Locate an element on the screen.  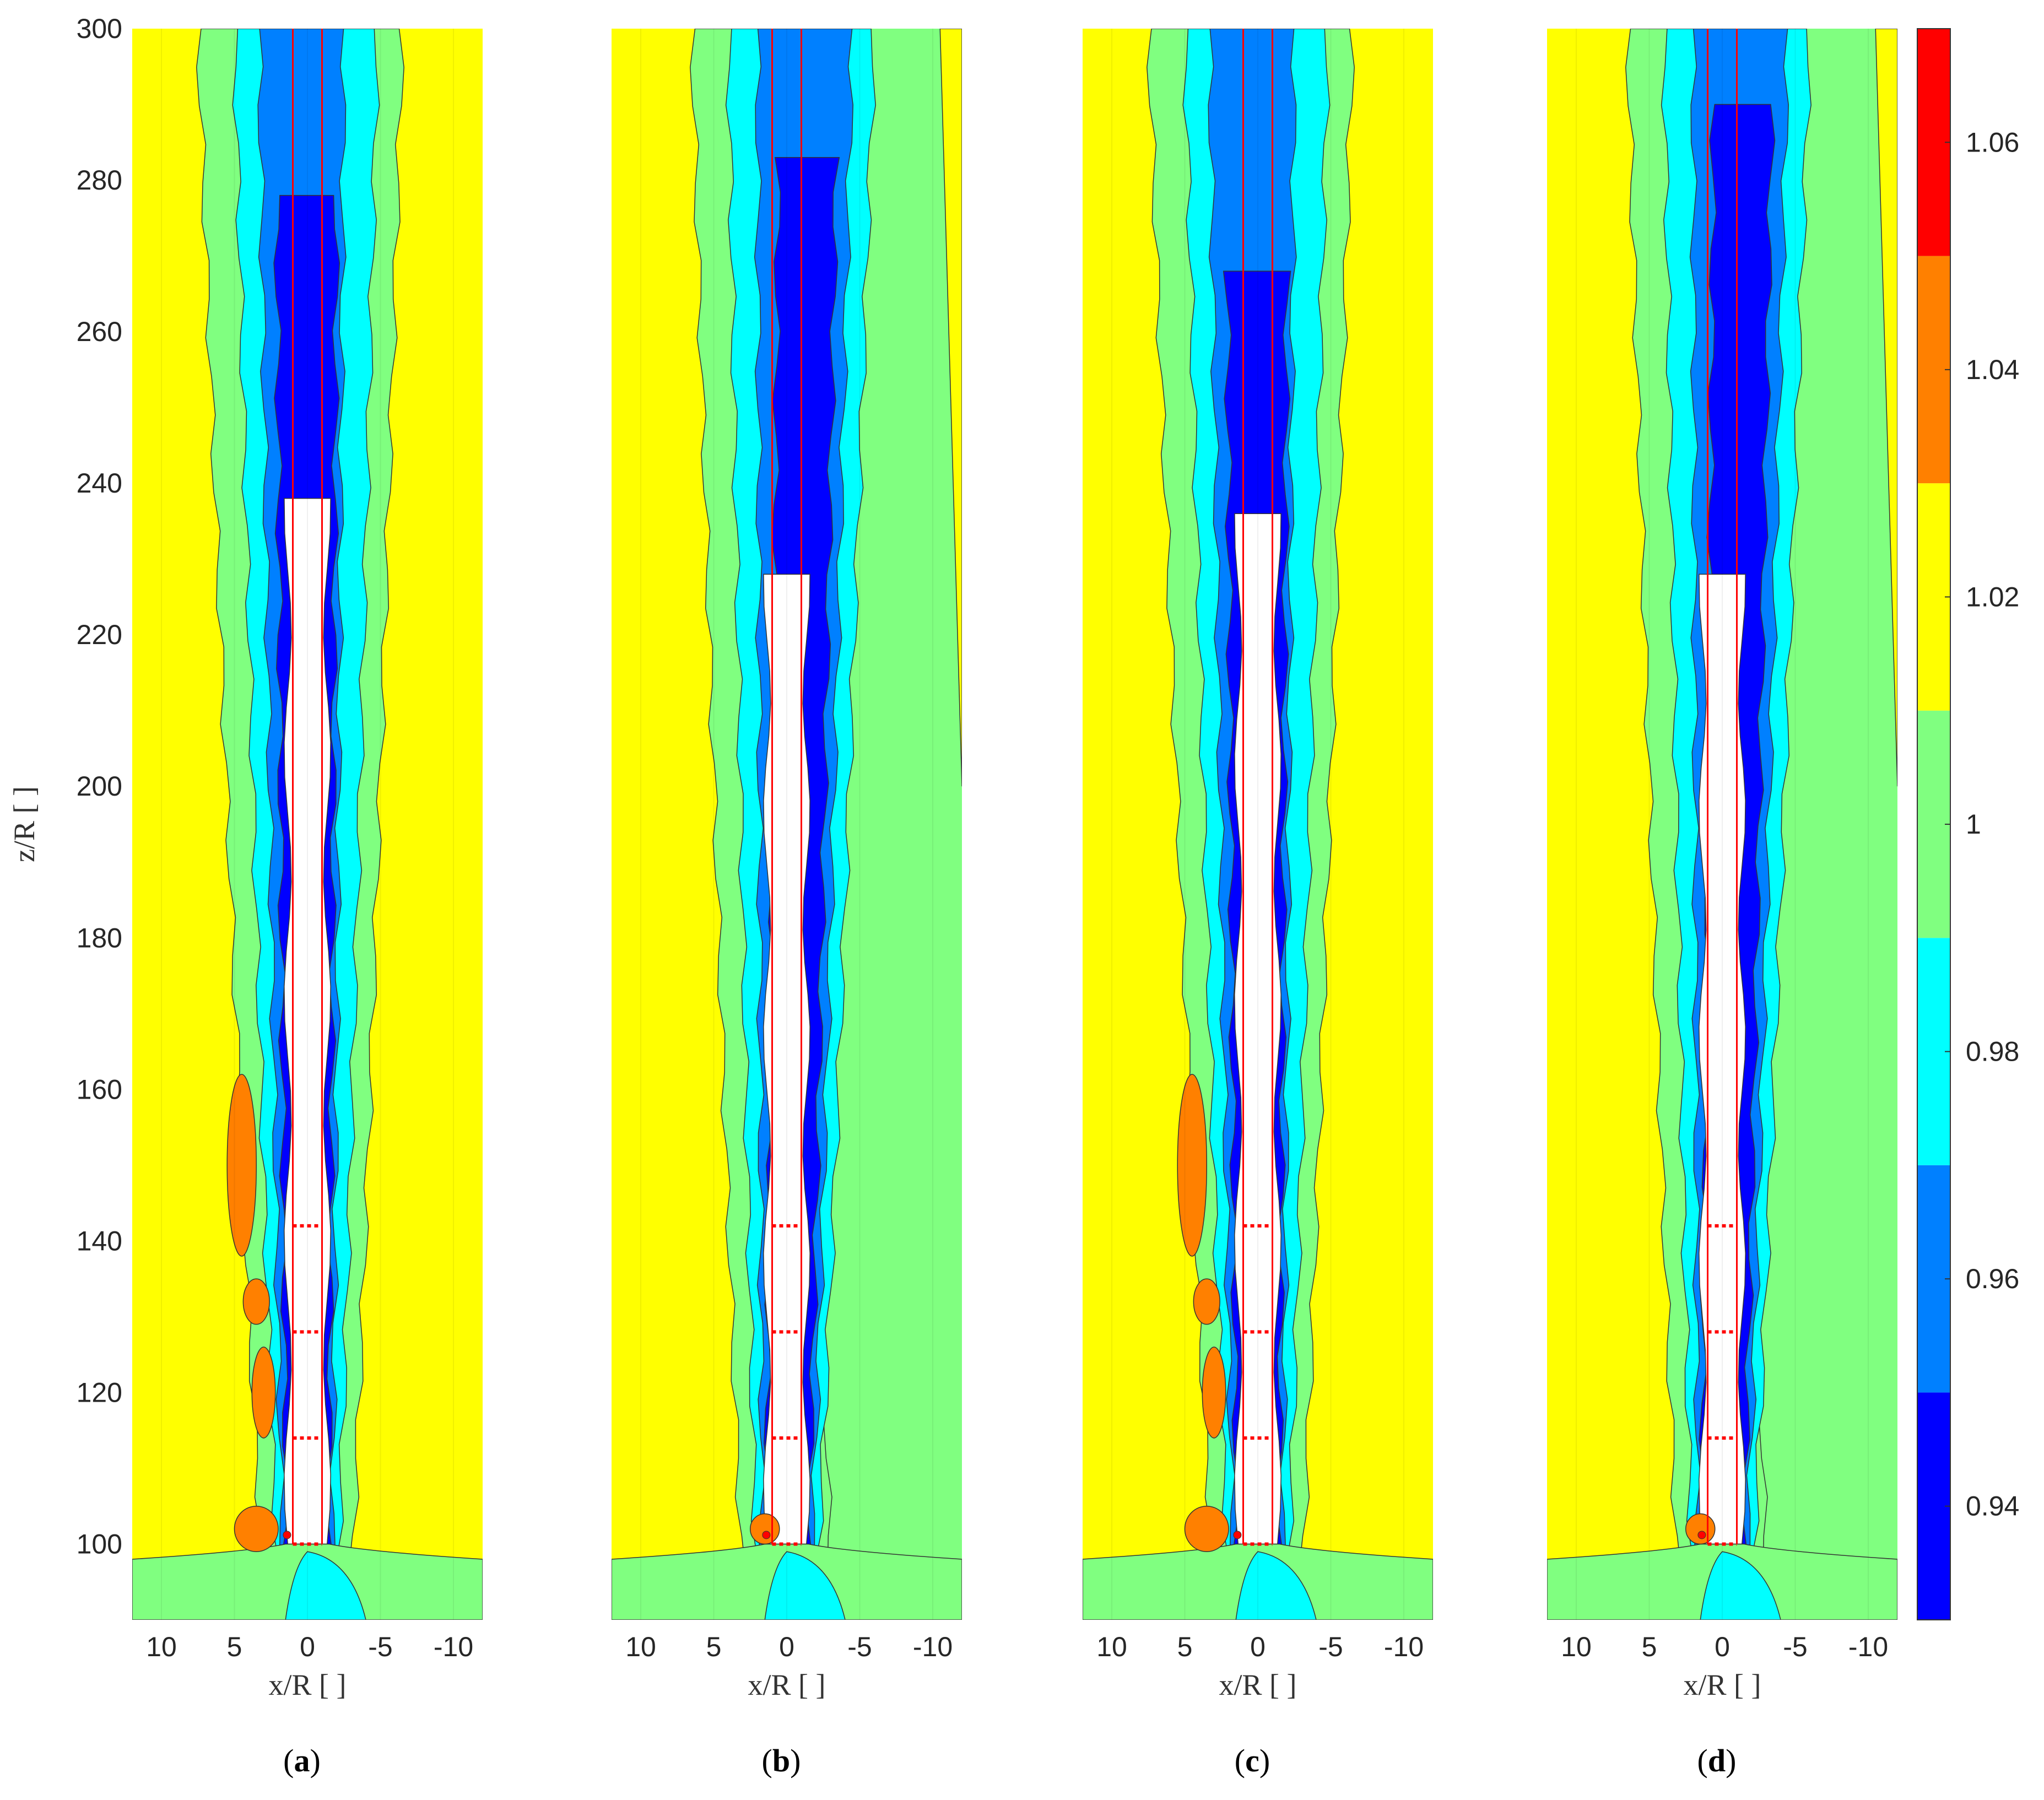
y-tick-label: 300 is located at coordinates (99, 28).